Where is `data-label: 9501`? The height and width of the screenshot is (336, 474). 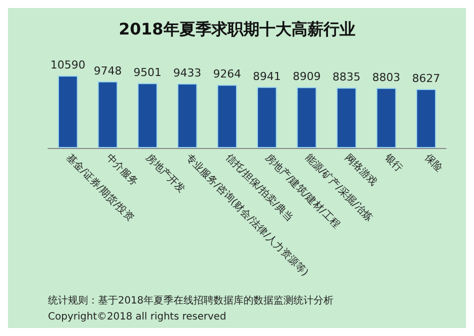 data-label: 9501 is located at coordinates (148, 73).